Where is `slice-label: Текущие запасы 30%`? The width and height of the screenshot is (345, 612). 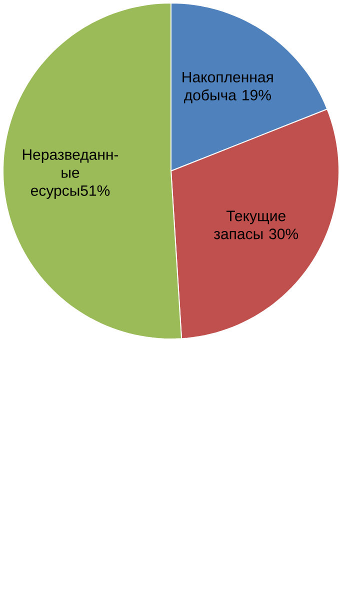
slice-label: Текущие запасы 30% is located at coordinates (256, 225).